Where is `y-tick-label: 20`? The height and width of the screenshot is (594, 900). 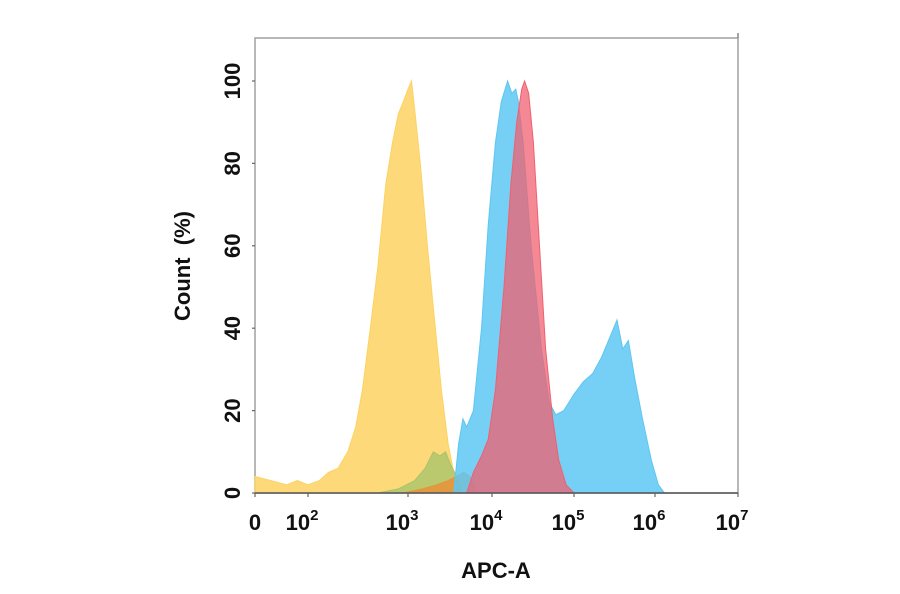
y-tick-label: 20 is located at coordinates (232, 410).